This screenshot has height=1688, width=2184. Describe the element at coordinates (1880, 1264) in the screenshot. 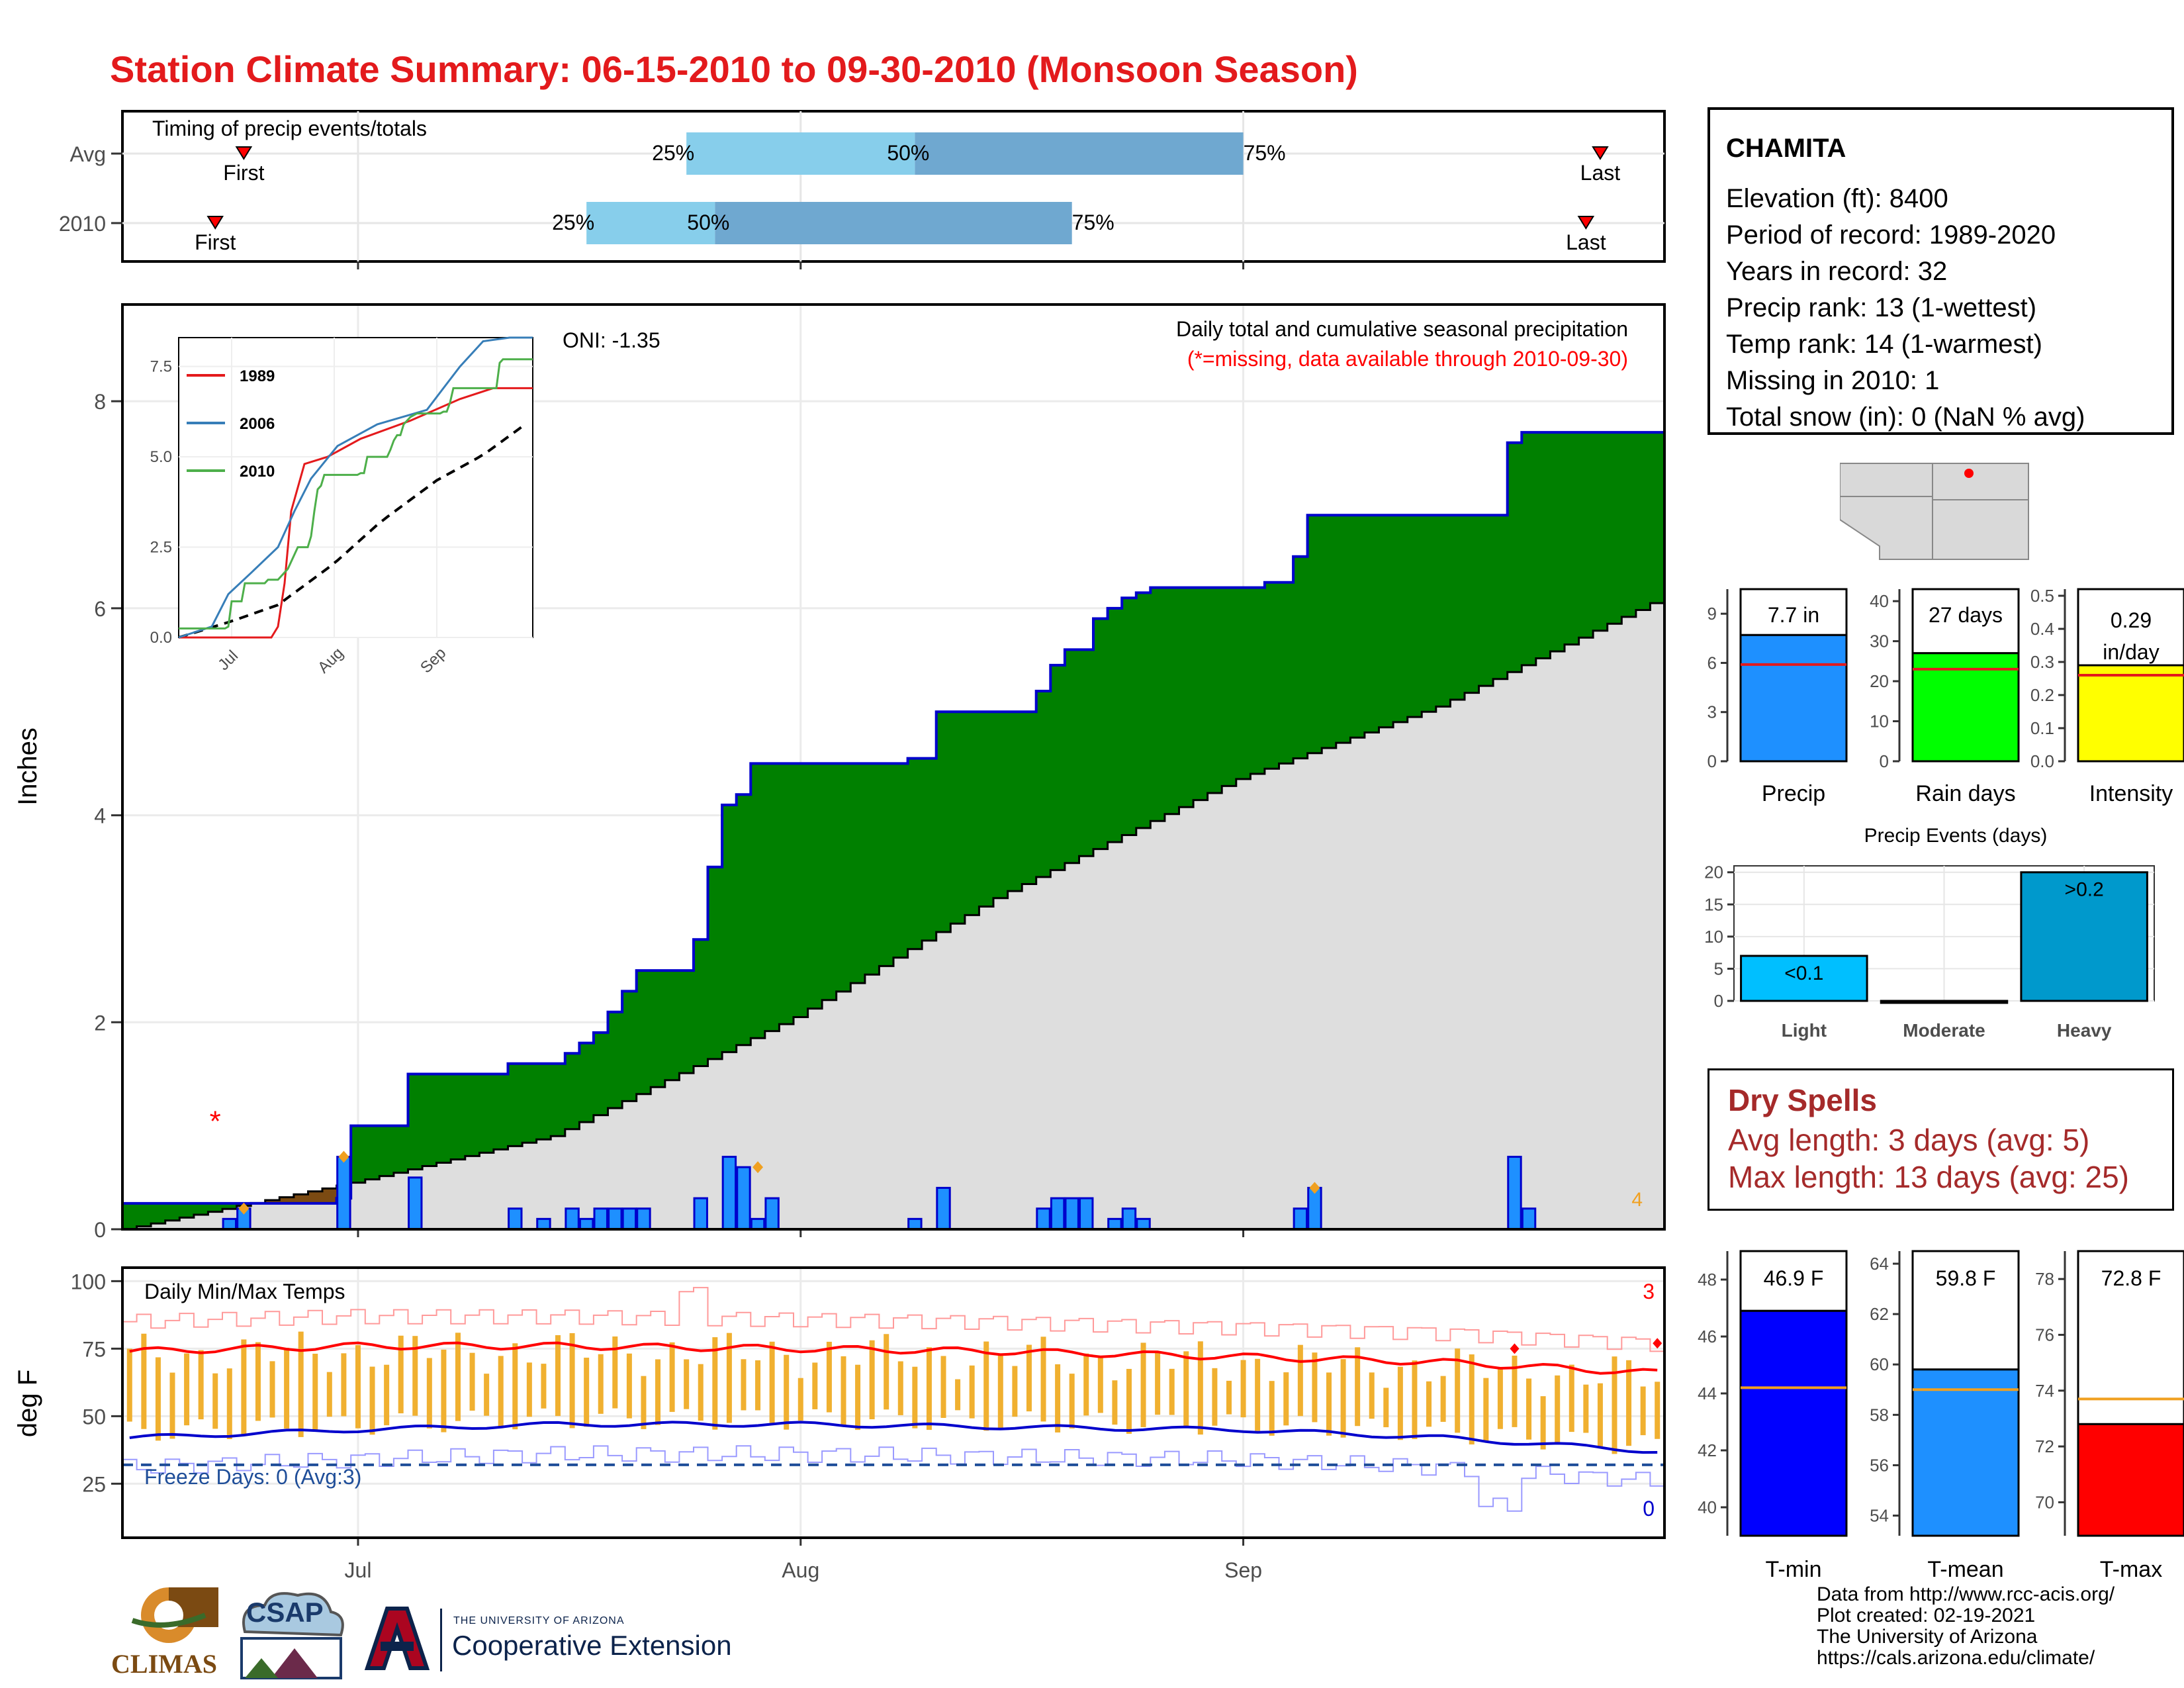

I see `temp-summary-tick-label: 64` at that location.